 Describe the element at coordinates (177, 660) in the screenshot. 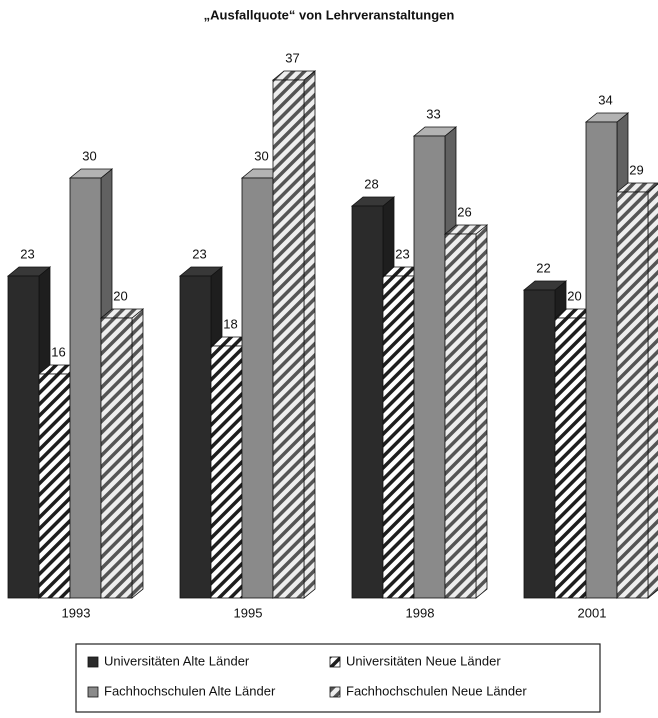

I see `legend-label: Universitäten Alte Länder` at that location.